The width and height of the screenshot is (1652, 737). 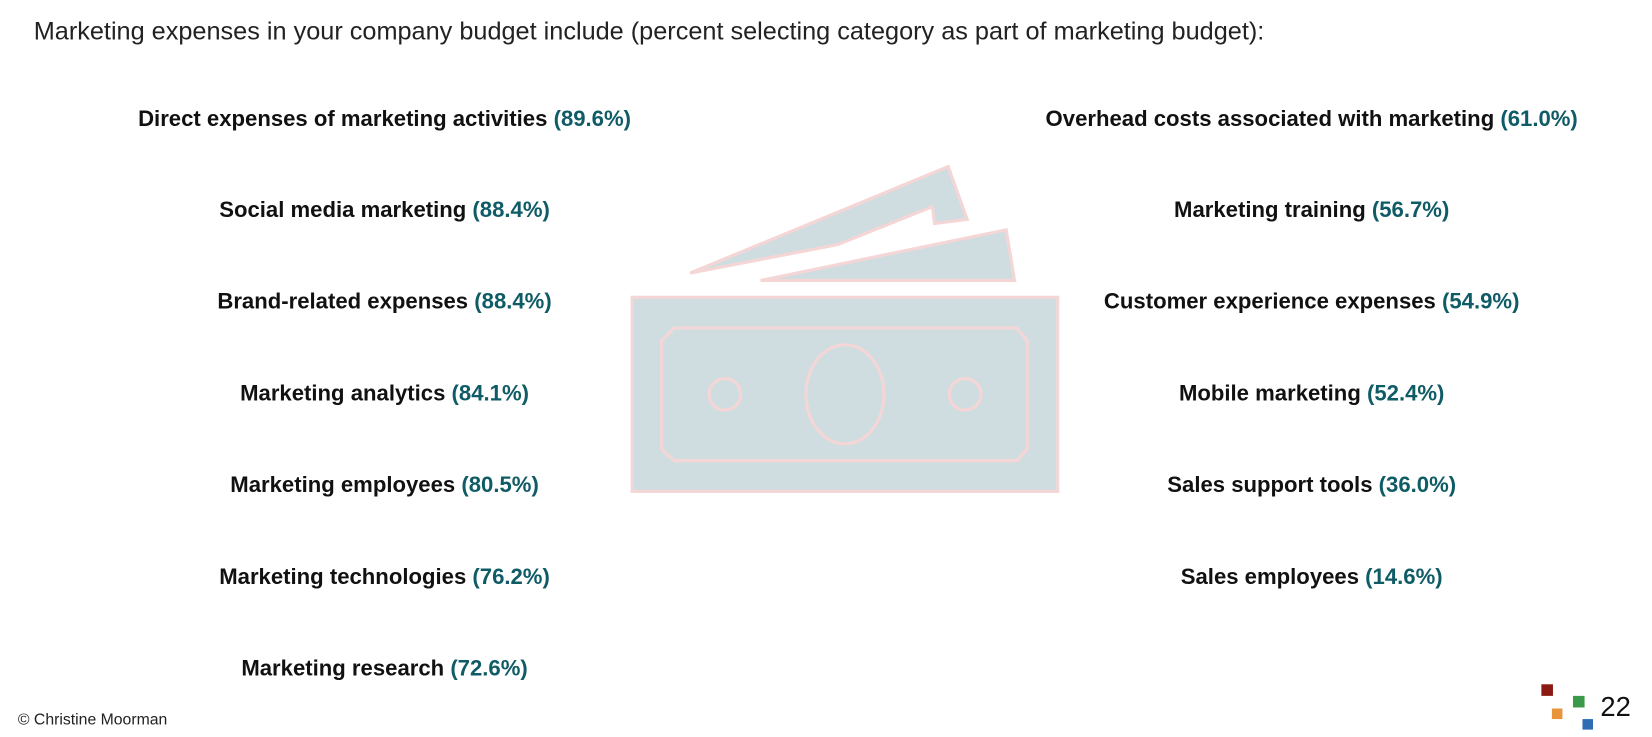 I want to click on item-percent: (72.6%), so click(x=488, y=667).